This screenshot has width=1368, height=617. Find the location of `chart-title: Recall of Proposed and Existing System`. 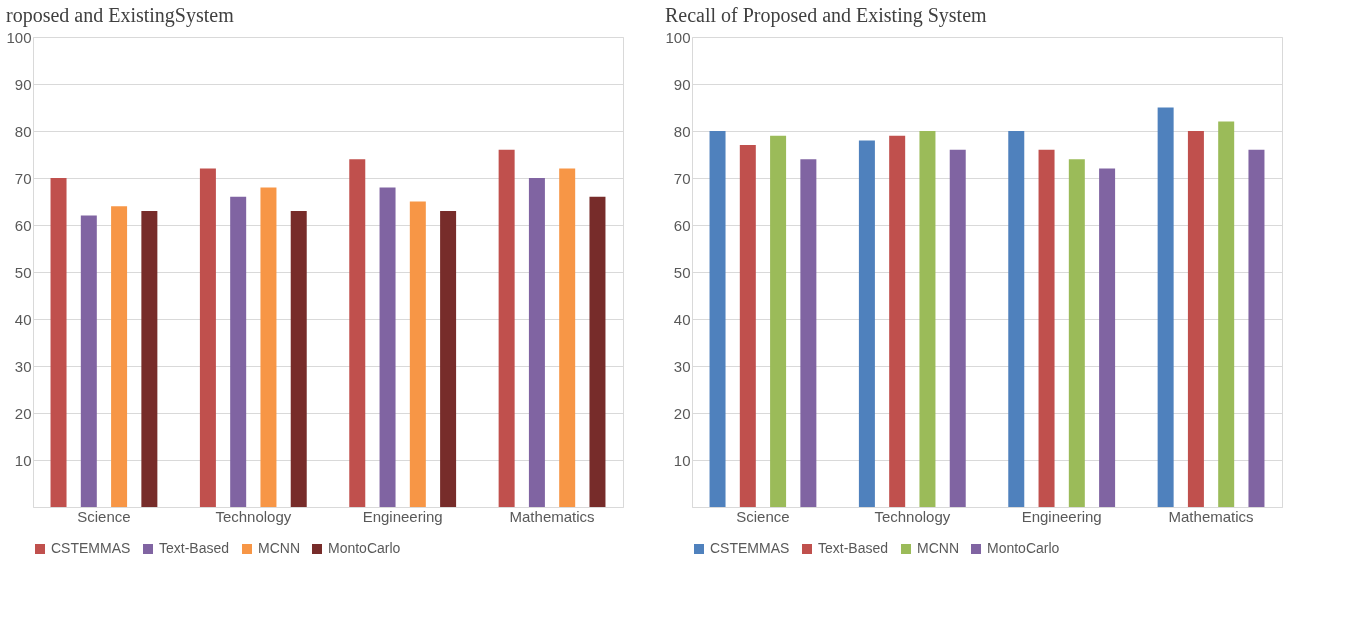

chart-title: Recall of Proposed and Existing System is located at coordinates (826, 15).